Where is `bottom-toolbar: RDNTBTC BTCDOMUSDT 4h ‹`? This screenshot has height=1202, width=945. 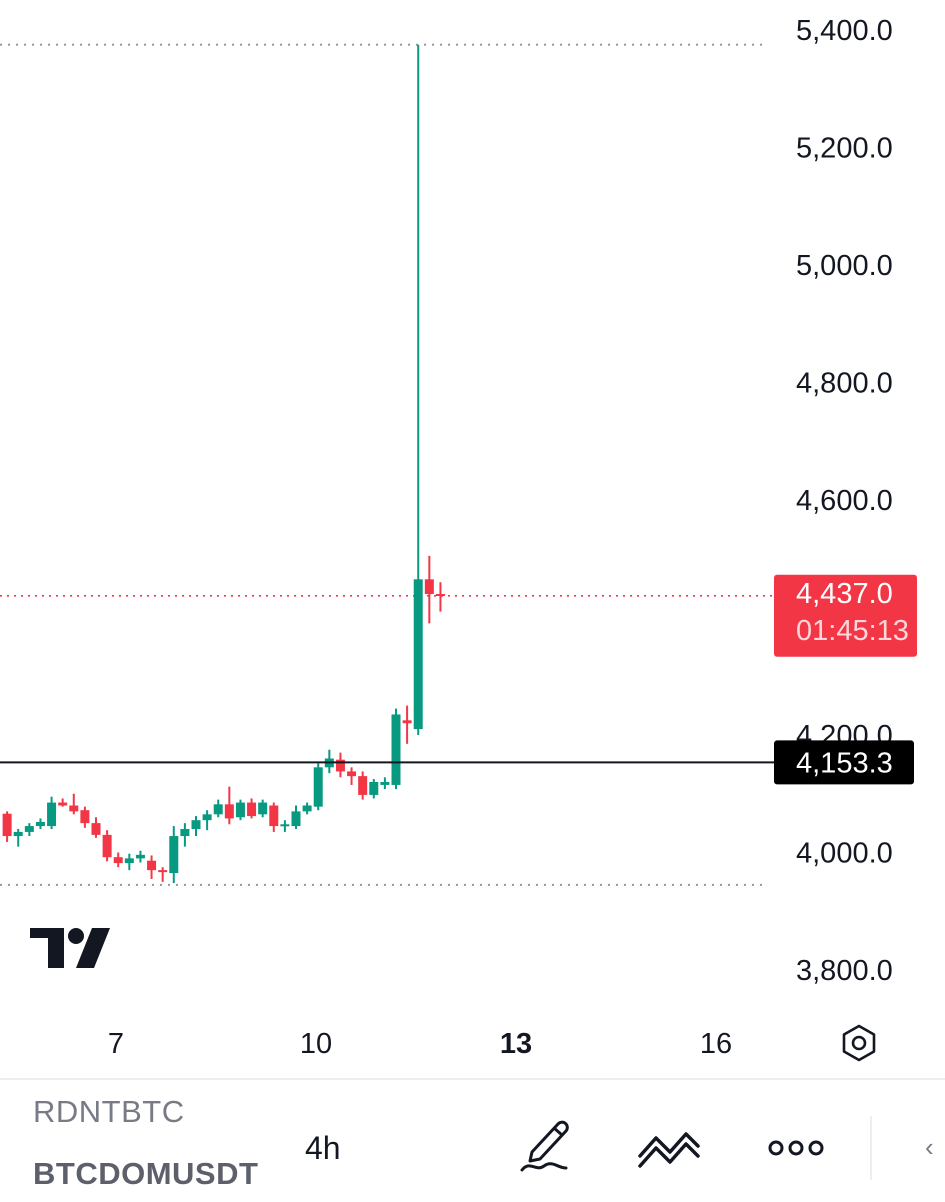 bottom-toolbar: RDNTBTC BTCDOMUSDT 4h ‹ is located at coordinates (472, 1140).